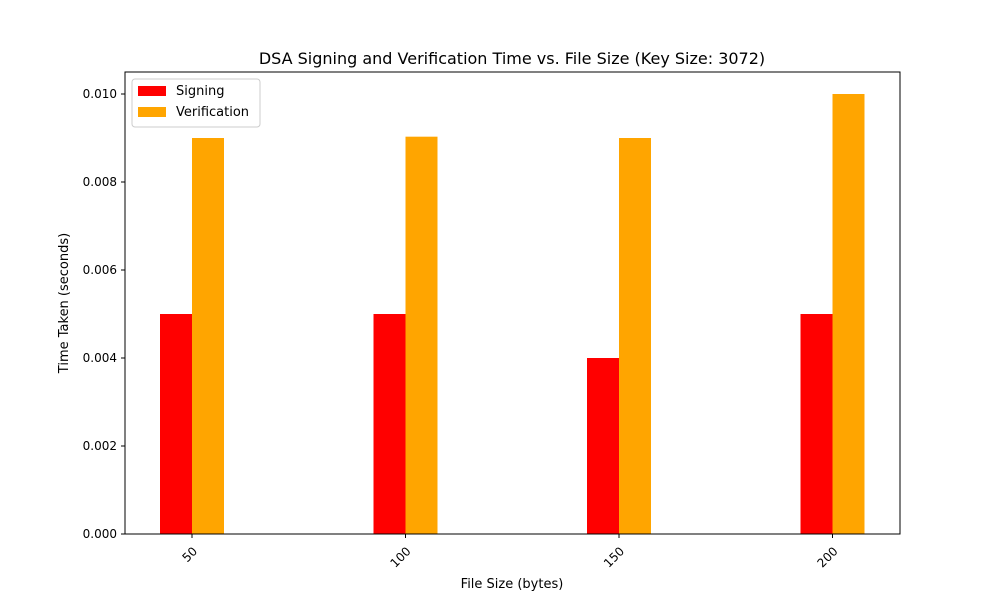 Image resolution: width=1000 pixels, height=600 pixels. Describe the element at coordinates (212, 112) in the screenshot. I see `legend-label-verification: Verification` at that location.